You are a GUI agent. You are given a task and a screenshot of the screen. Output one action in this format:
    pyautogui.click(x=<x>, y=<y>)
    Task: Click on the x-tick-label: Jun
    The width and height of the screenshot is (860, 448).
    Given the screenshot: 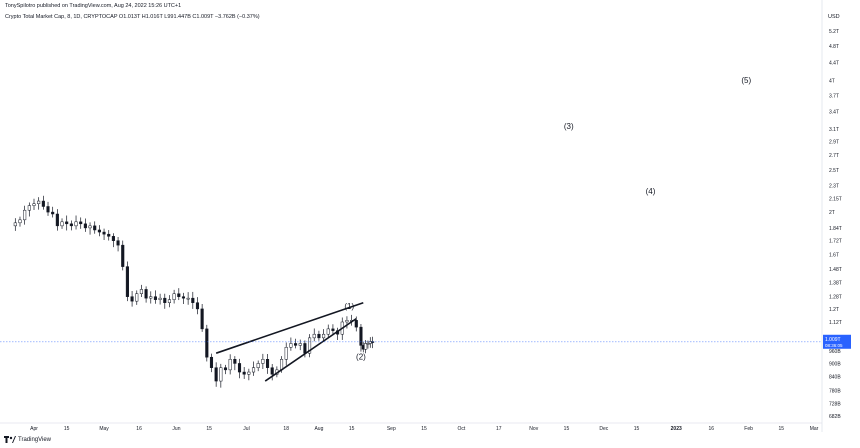 What is the action you would take?
    pyautogui.click(x=176, y=429)
    